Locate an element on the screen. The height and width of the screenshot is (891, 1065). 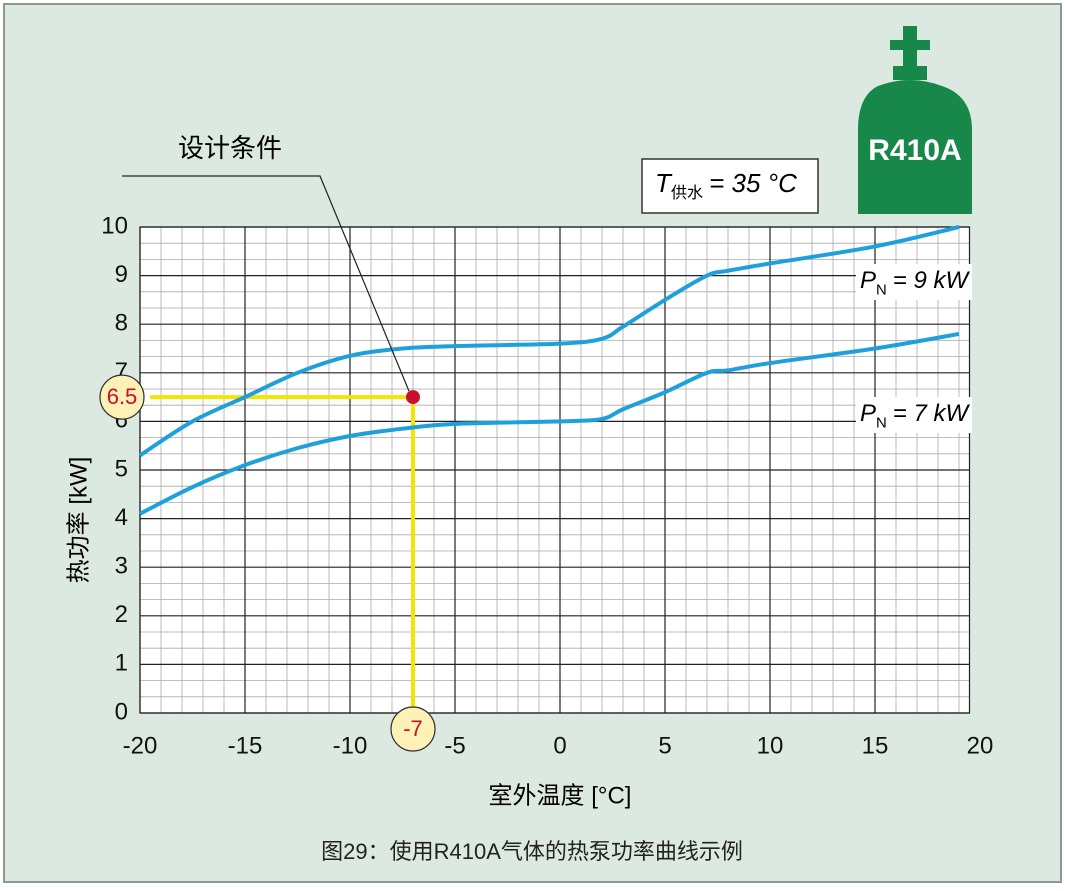
y-tick-label: 8 is located at coordinates (121, 323).